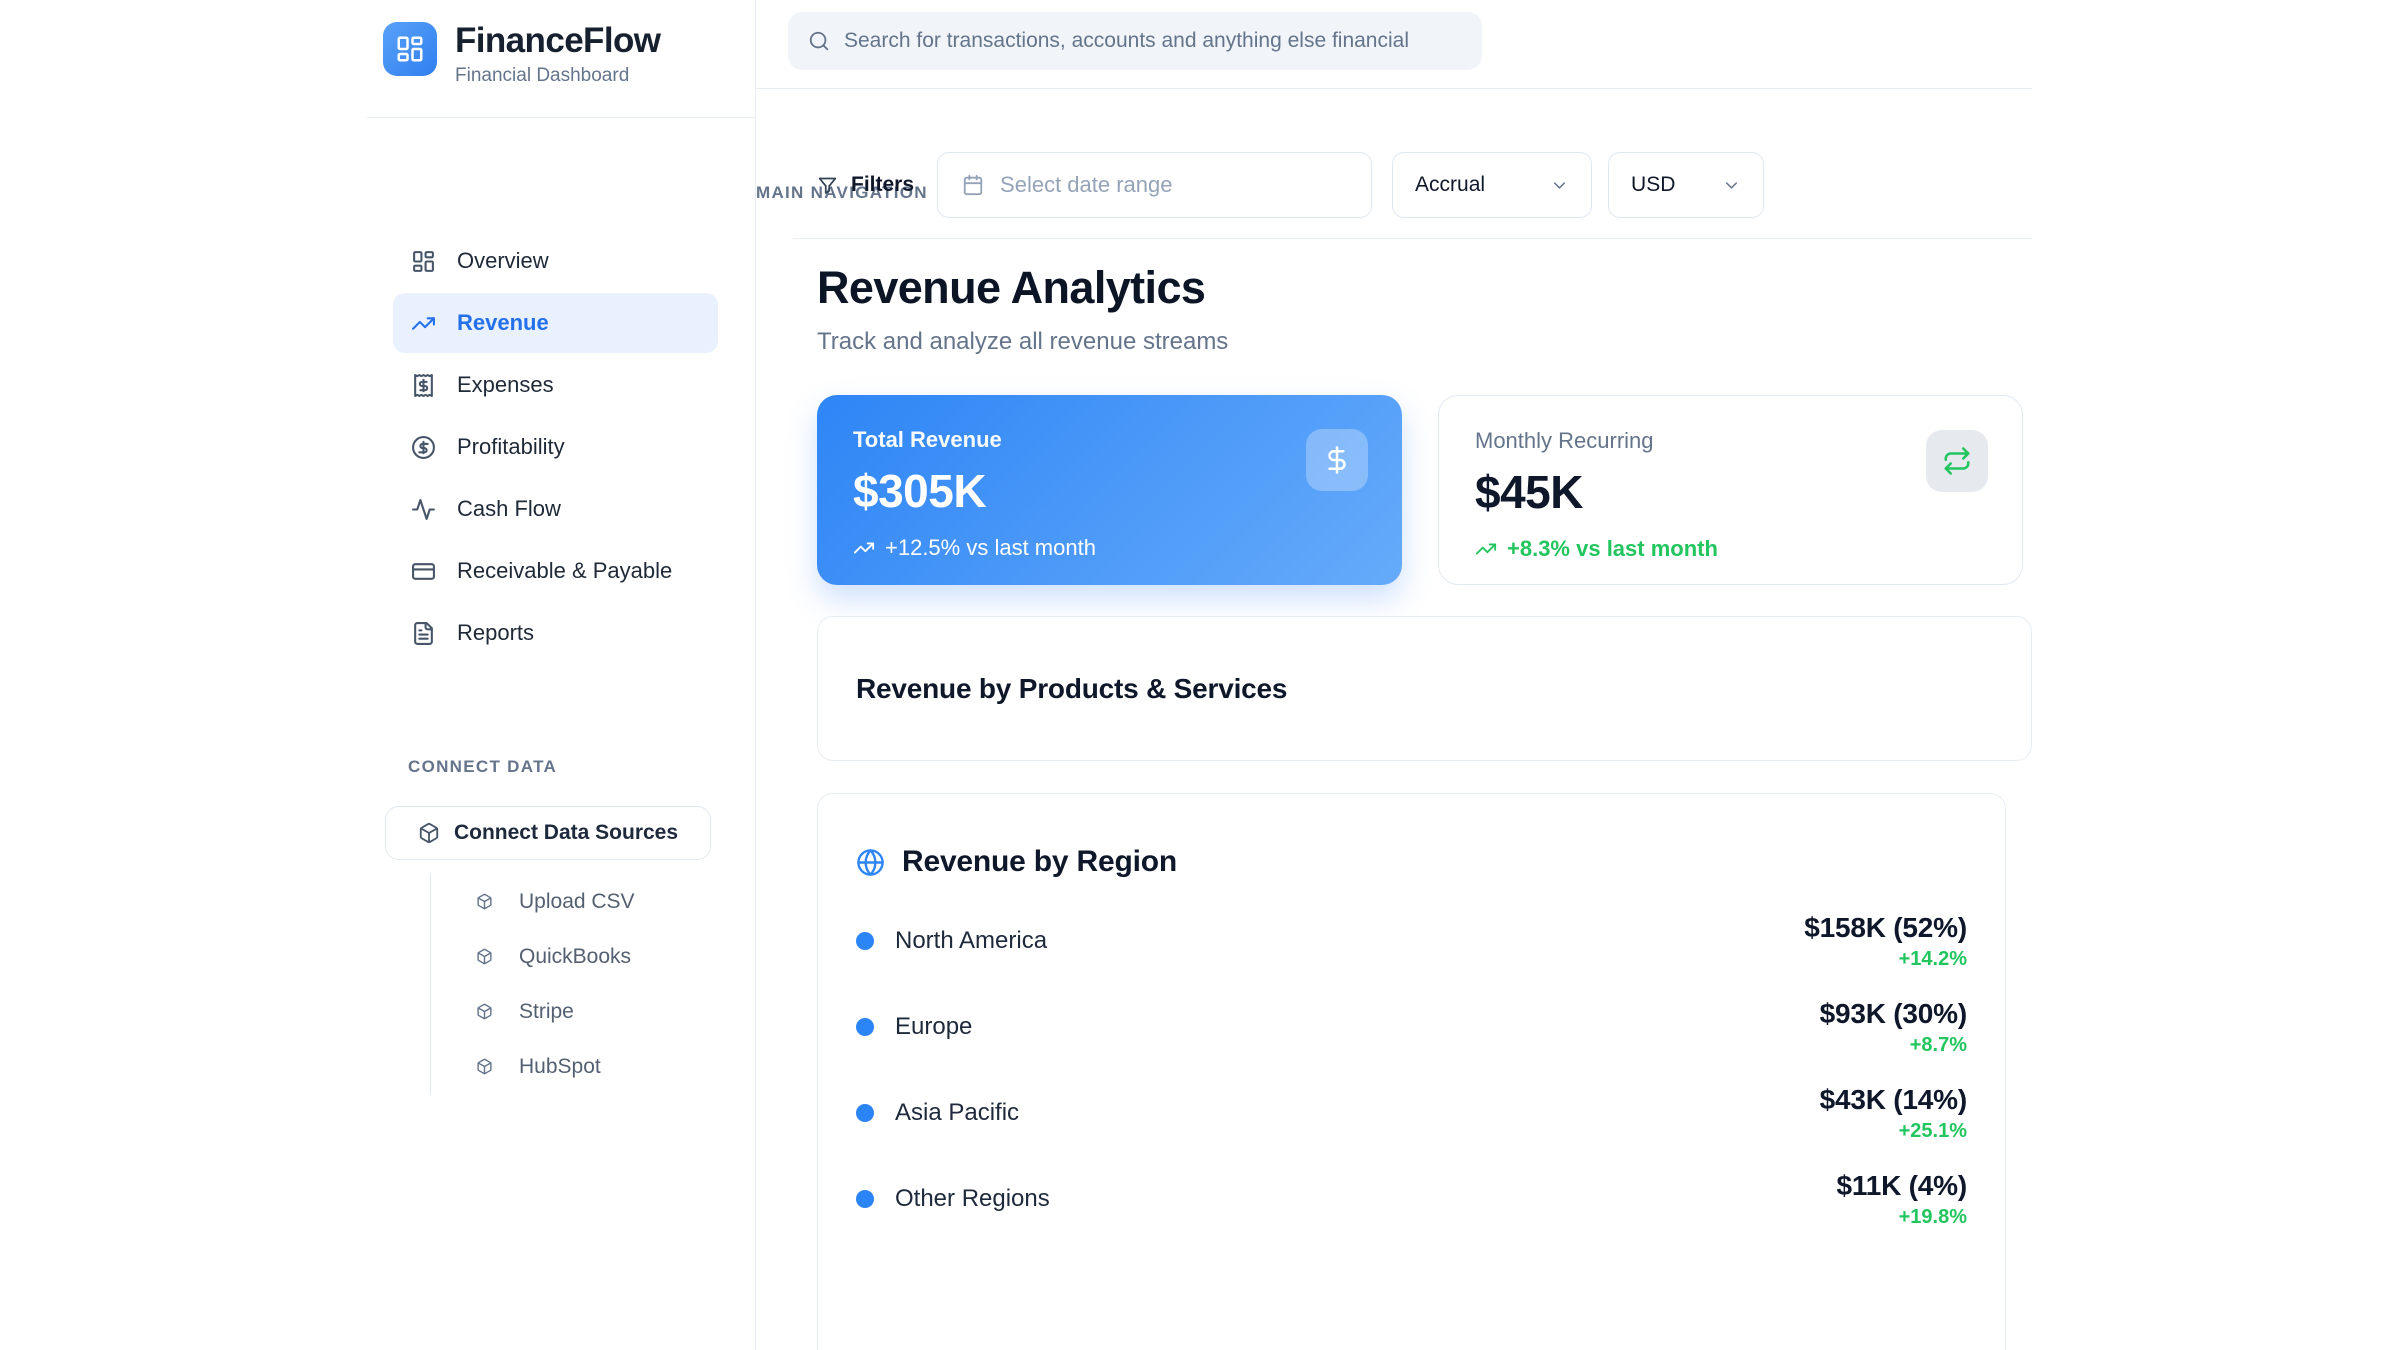  What do you see at coordinates (542, 75) in the screenshot?
I see `app-tagline: Financial Dashboard` at bounding box center [542, 75].